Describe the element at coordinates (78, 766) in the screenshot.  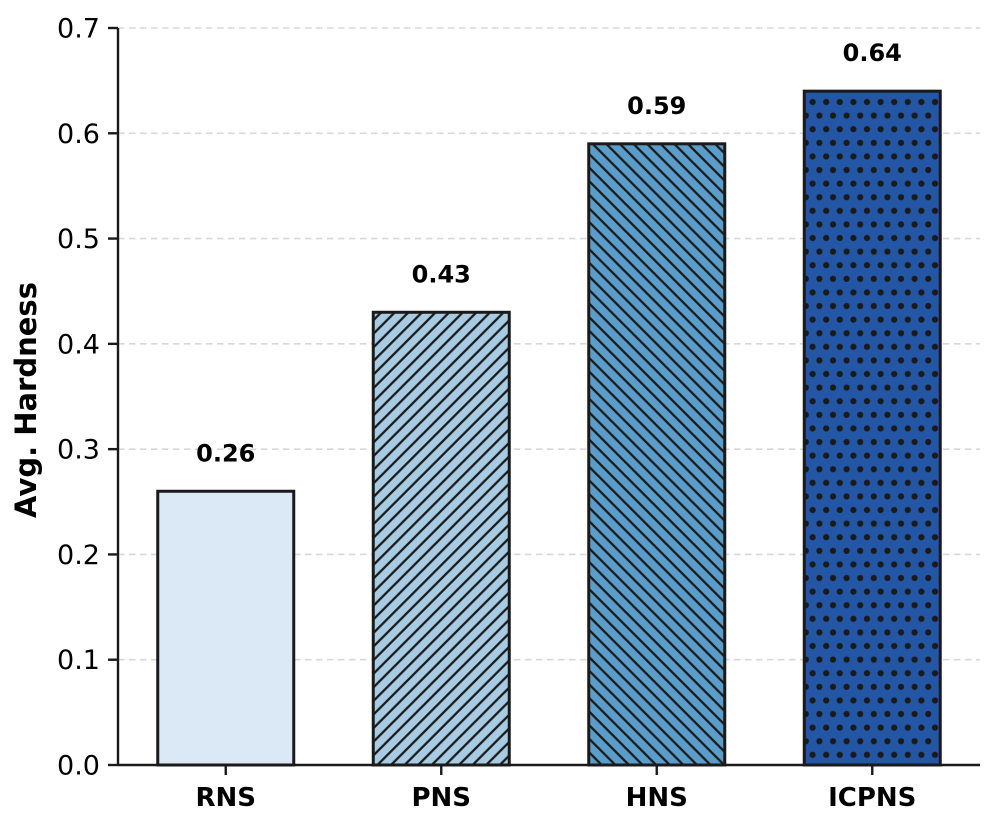
I see `y-tick-label: 0.0` at that location.